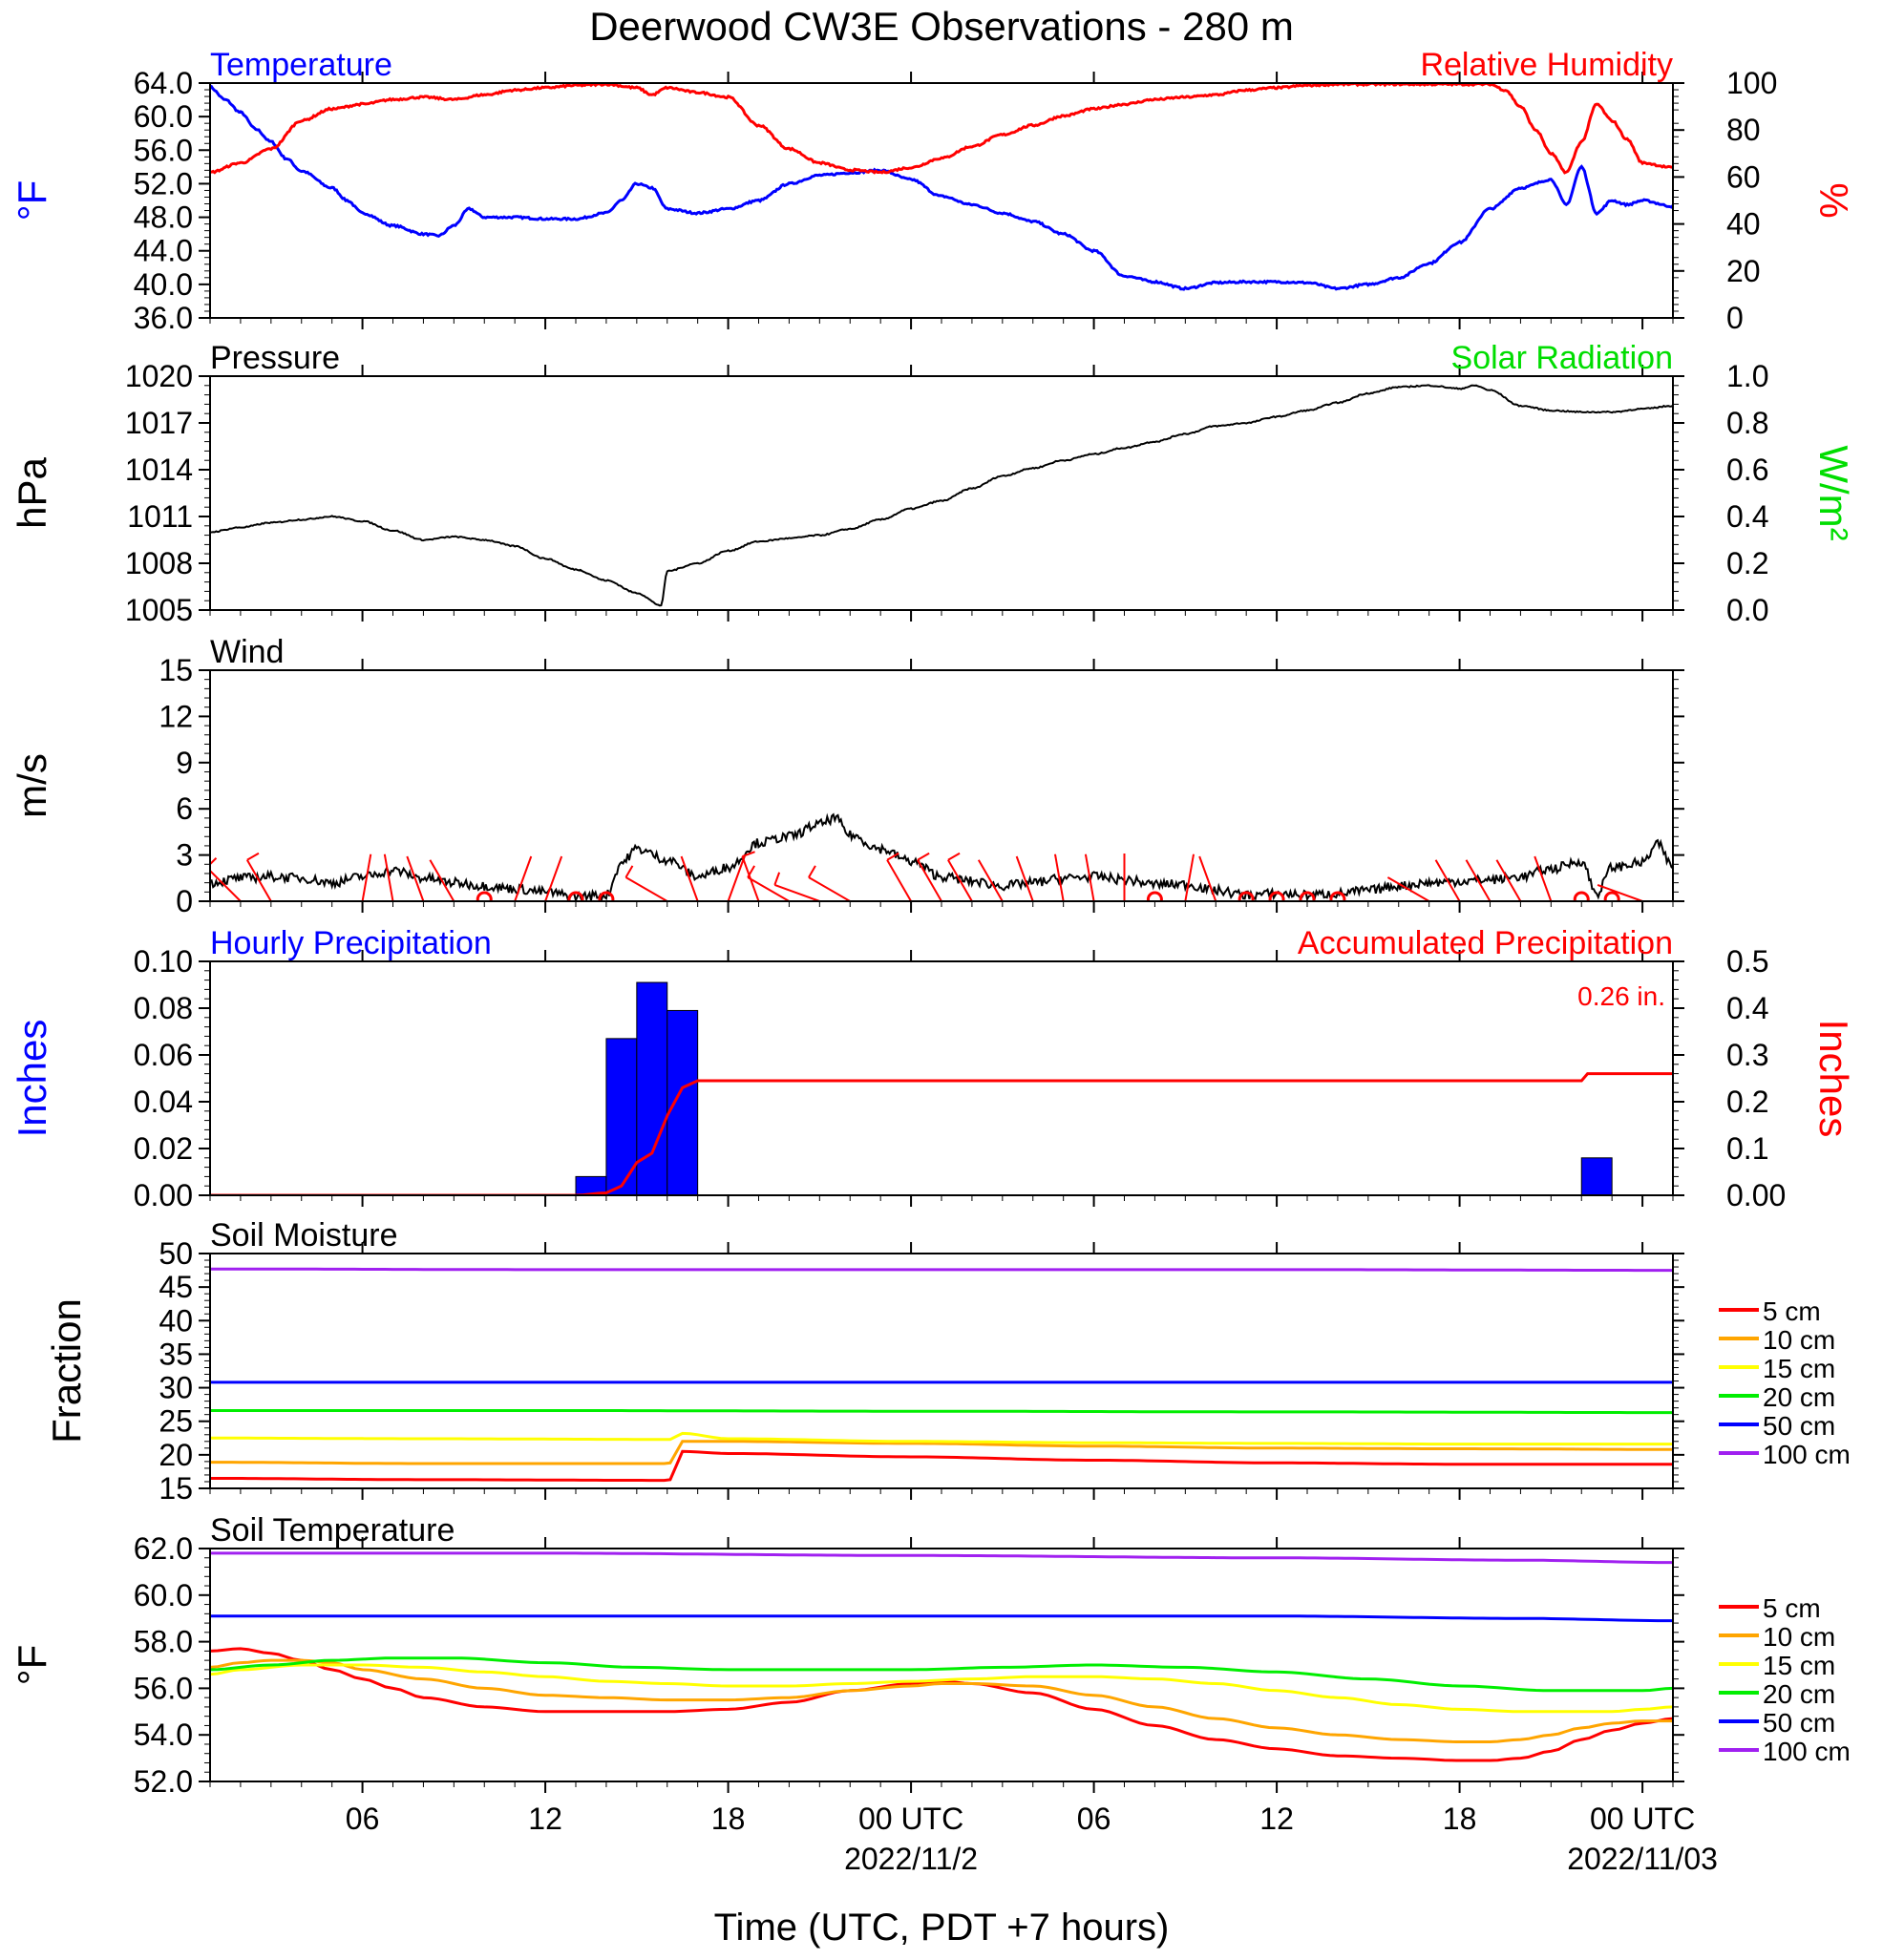 This screenshot has height=1960, width=1883. I want to click on y-axis-label: Inches, so click(32, 1079).